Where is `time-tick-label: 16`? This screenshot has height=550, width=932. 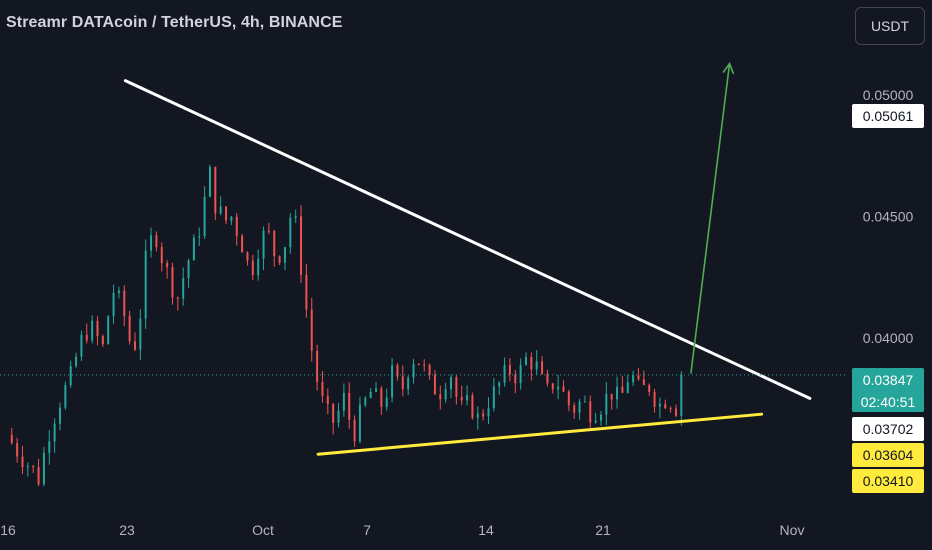 time-tick-label: 16 is located at coordinates (8, 530).